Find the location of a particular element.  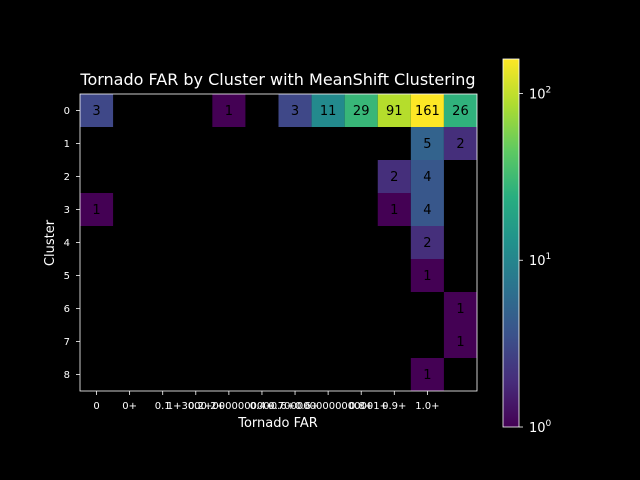

cell-value-label: 5 is located at coordinates (427, 144).